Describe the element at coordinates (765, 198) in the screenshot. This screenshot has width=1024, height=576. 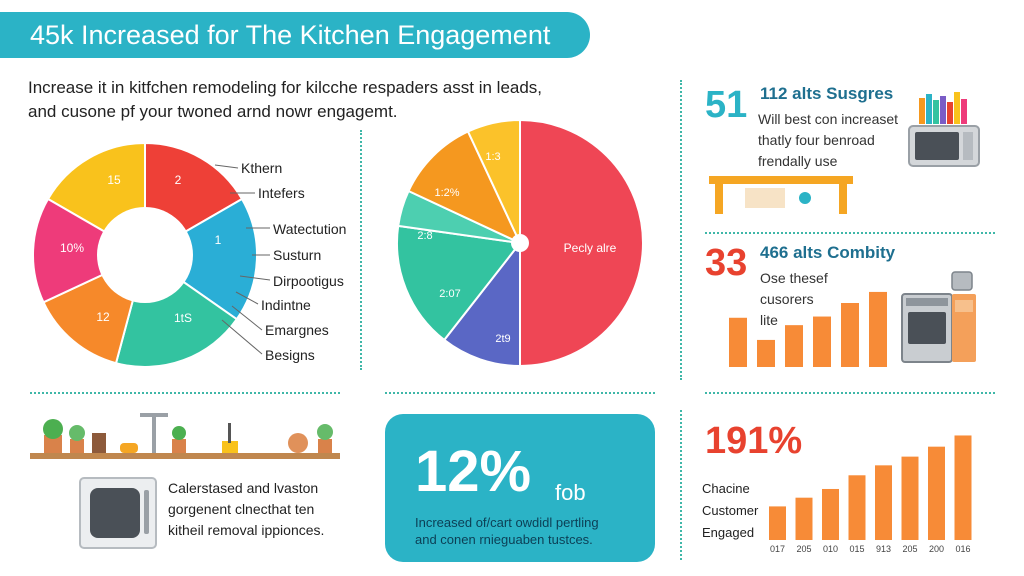
I see `counter-box` at that location.